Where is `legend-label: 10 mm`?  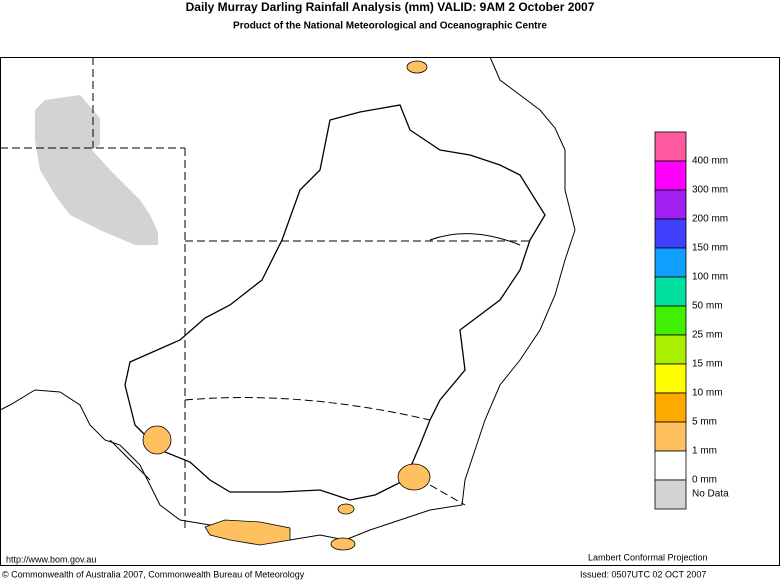 legend-label: 10 mm is located at coordinates (707, 393).